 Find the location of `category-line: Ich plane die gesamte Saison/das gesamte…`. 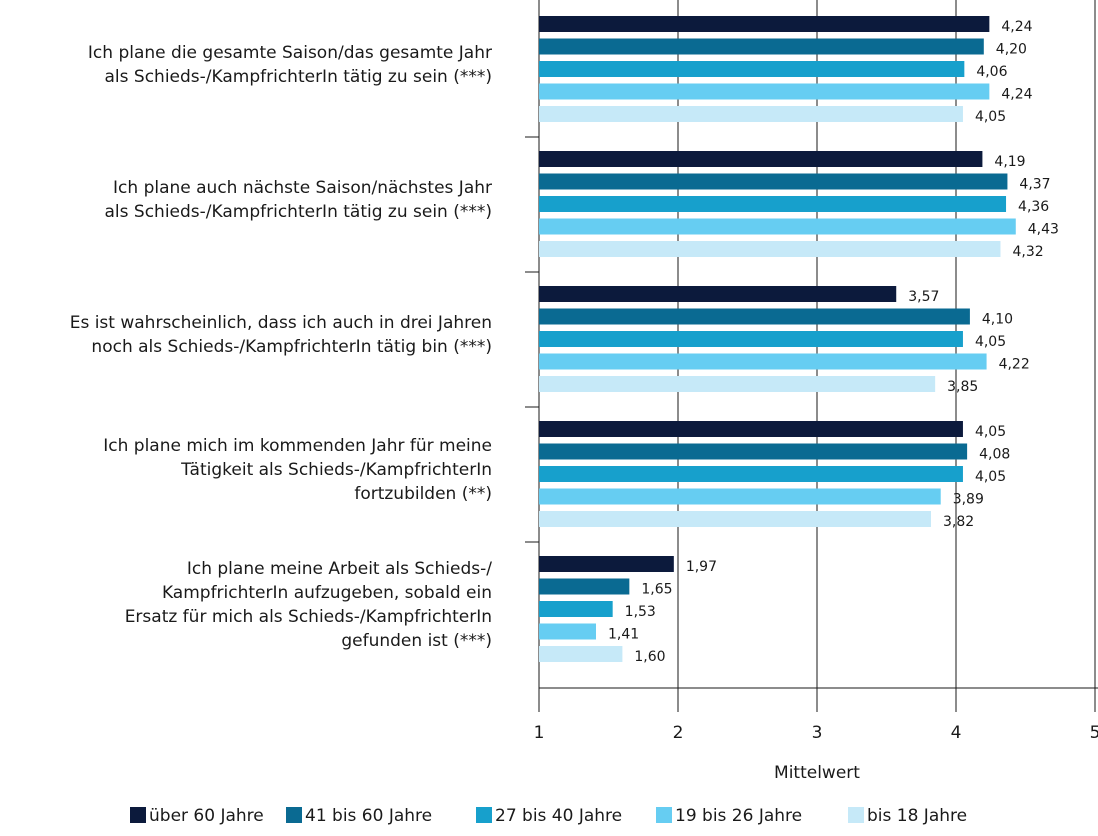

category-line: Ich plane die gesamte Saison/das gesamte… is located at coordinates (290, 53).